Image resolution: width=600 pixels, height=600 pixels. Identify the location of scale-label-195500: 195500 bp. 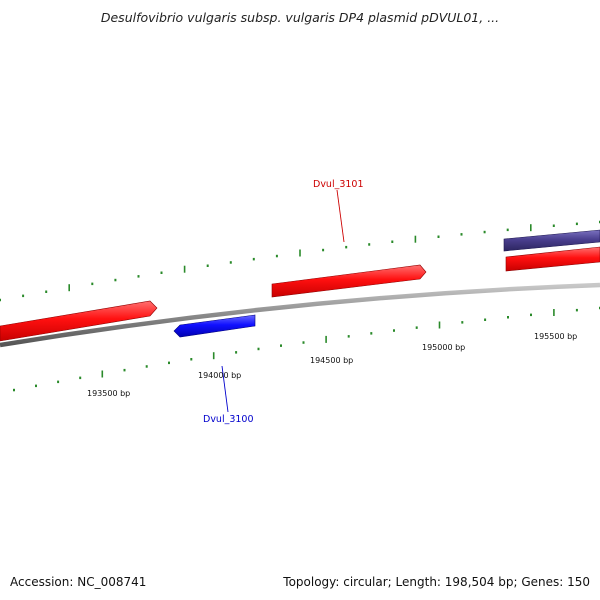
(555, 336).